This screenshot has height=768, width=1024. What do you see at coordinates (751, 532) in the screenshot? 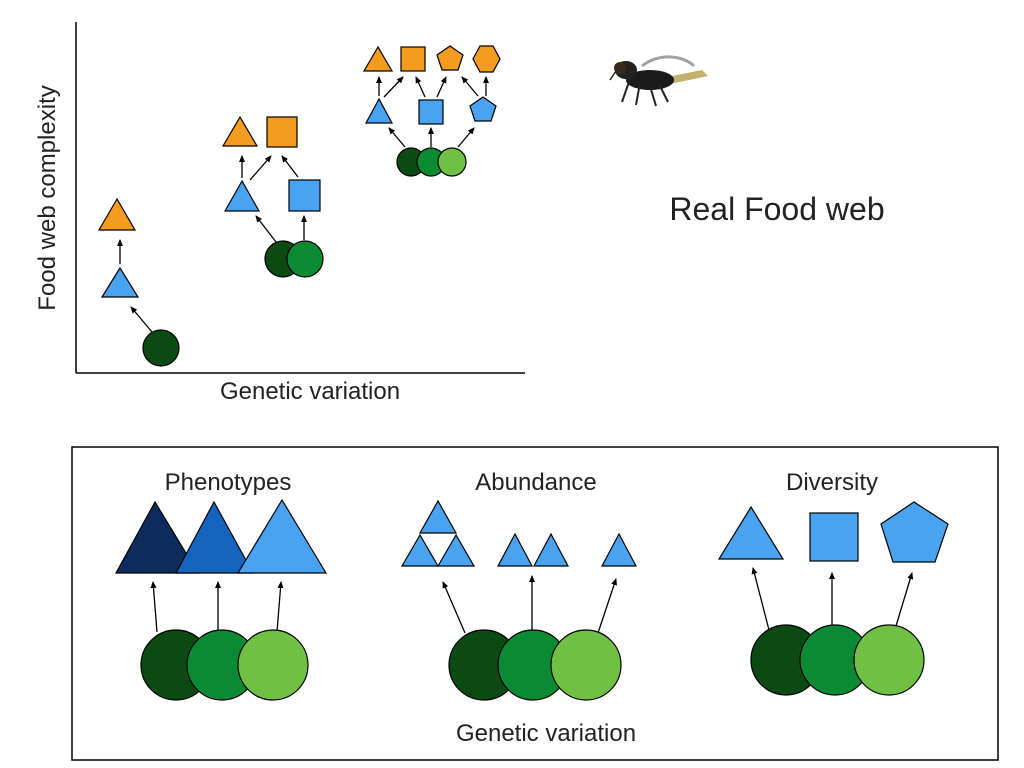
I see `diversity-triangle` at bounding box center [751, 532].